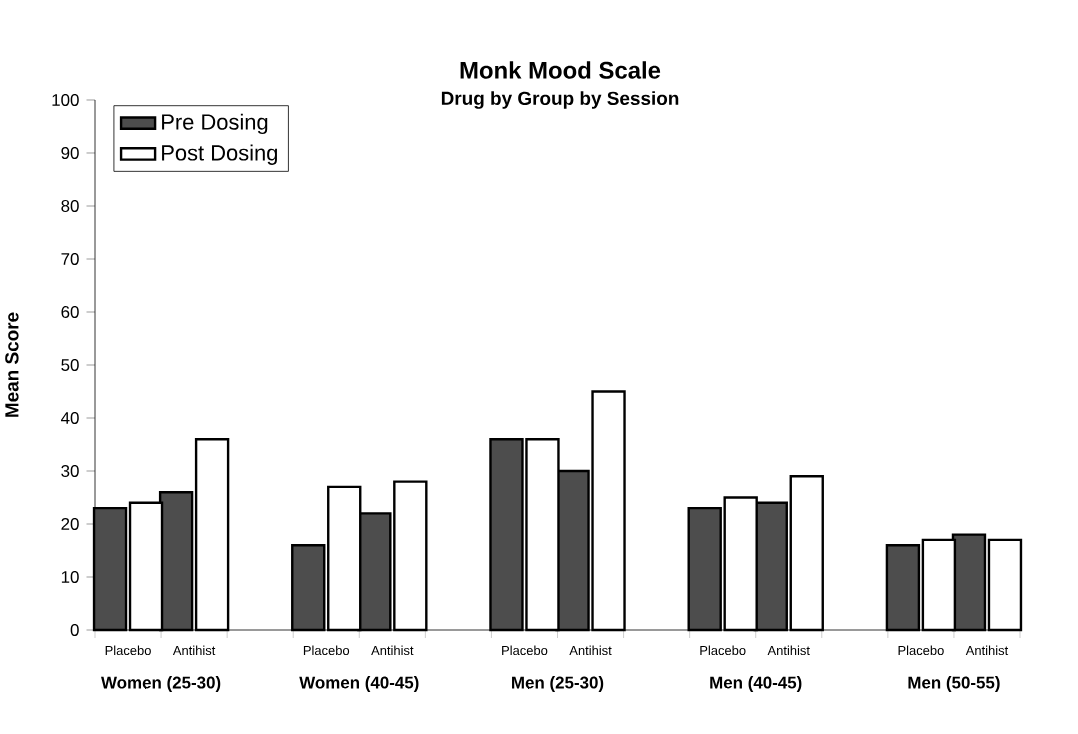 The image size is (1078, 734). I want to click on y-tick-label: 10, so click(70, 577).